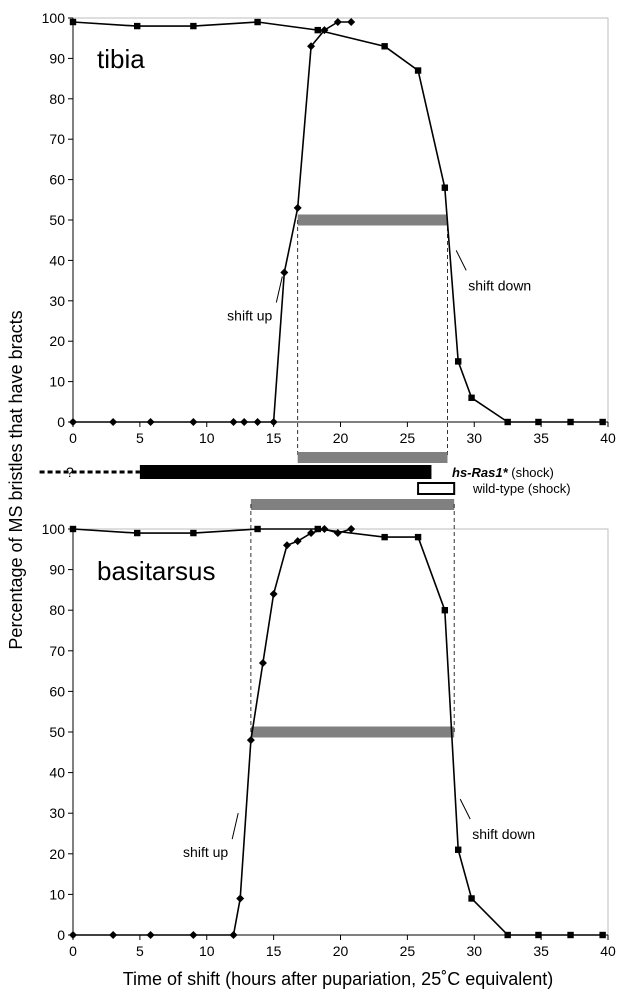 This screenshot has height=998, width=625. What do you see at coordinates (480, 472) in the screenshot?
I see `hs-ras1-label-italic: hs-Ras1*` at bounding box center [480, 472].